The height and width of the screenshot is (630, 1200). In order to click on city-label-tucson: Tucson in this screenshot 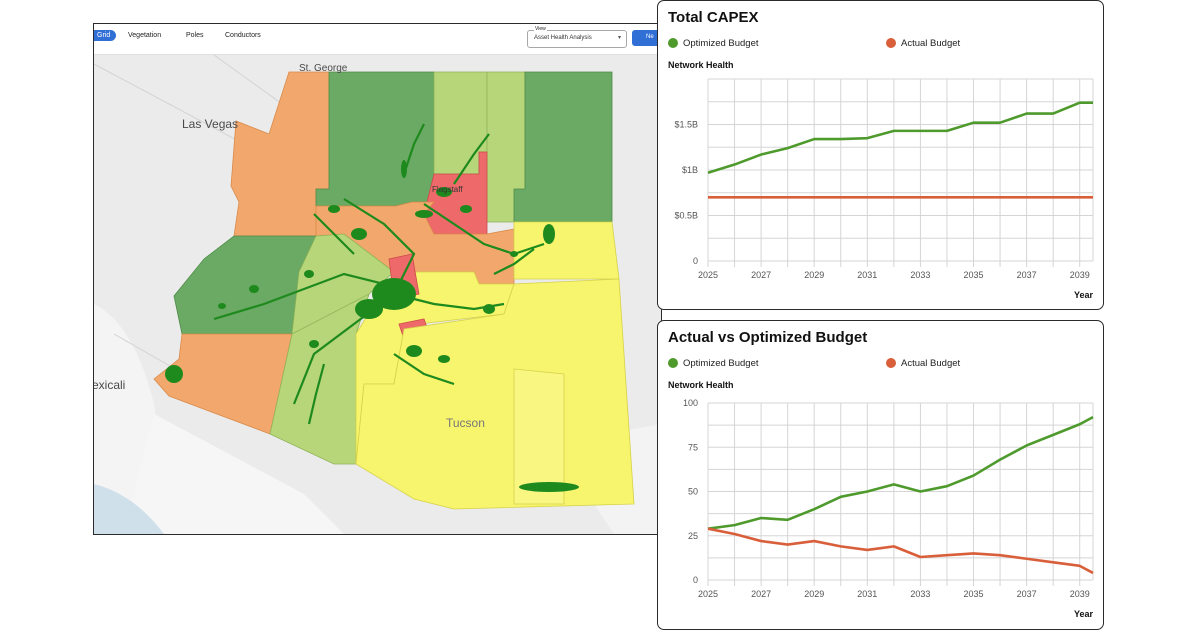, I will do `click(465, 423)`.